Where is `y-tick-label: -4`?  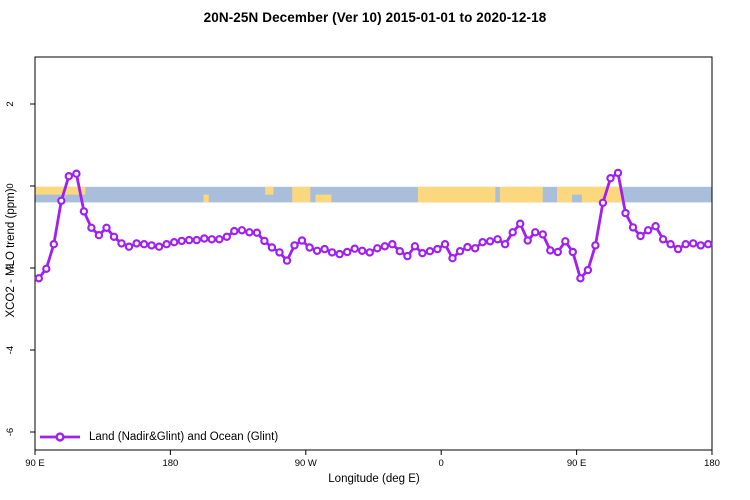
y-tick-label: -4 is located at coordinates (10, 350).